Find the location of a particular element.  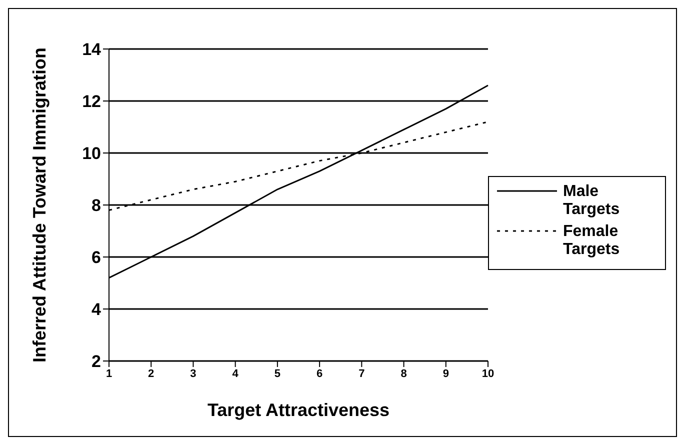

y-tick-label: 12 is located at coordinates (91, 102).